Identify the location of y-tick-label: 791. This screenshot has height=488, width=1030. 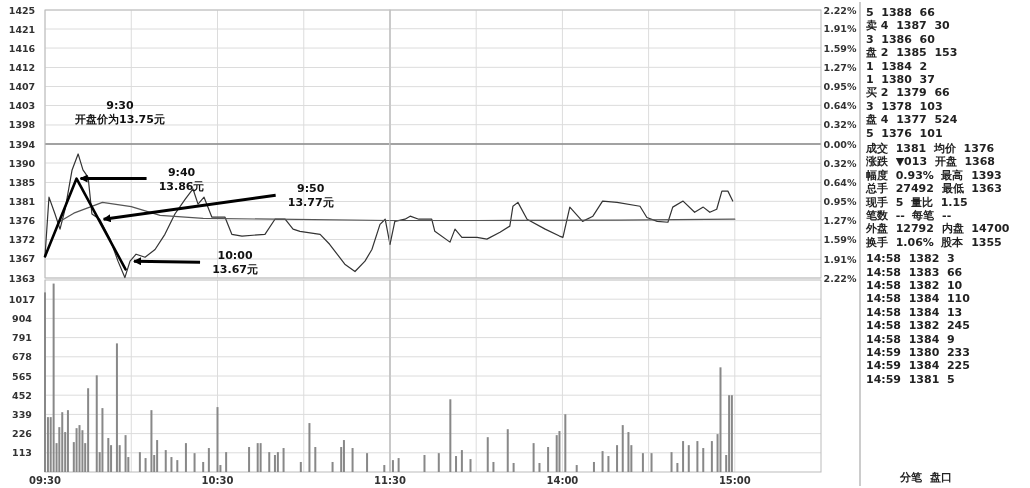
(22, 338).